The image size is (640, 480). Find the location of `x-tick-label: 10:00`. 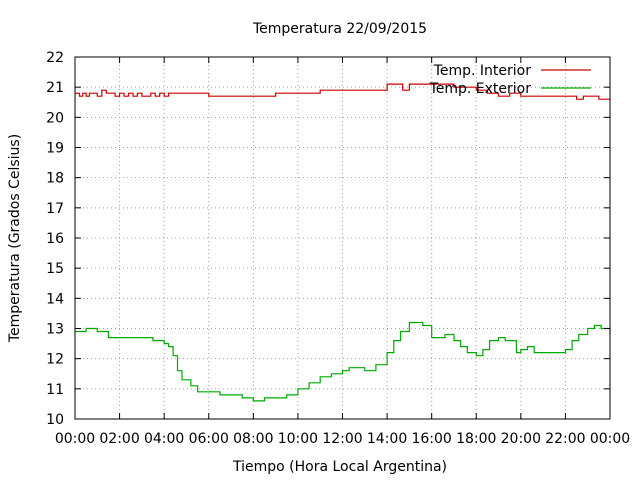

x-tick-label: 10:00 is located at coordinates (298, 439).